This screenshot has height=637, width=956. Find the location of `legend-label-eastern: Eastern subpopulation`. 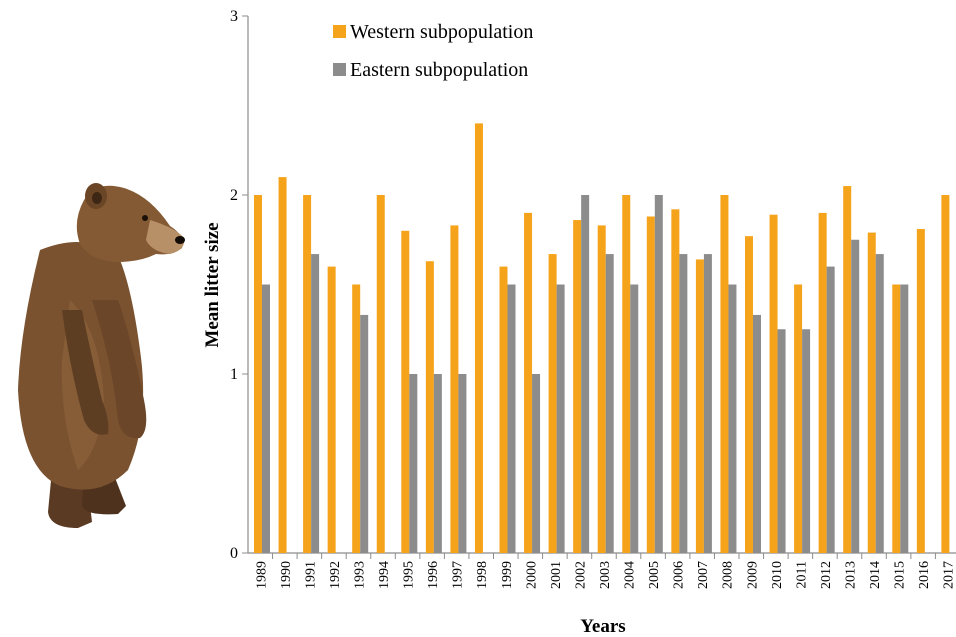

legend-label-eastern: Eastern subpopulation is located at coordinates (439, 70).